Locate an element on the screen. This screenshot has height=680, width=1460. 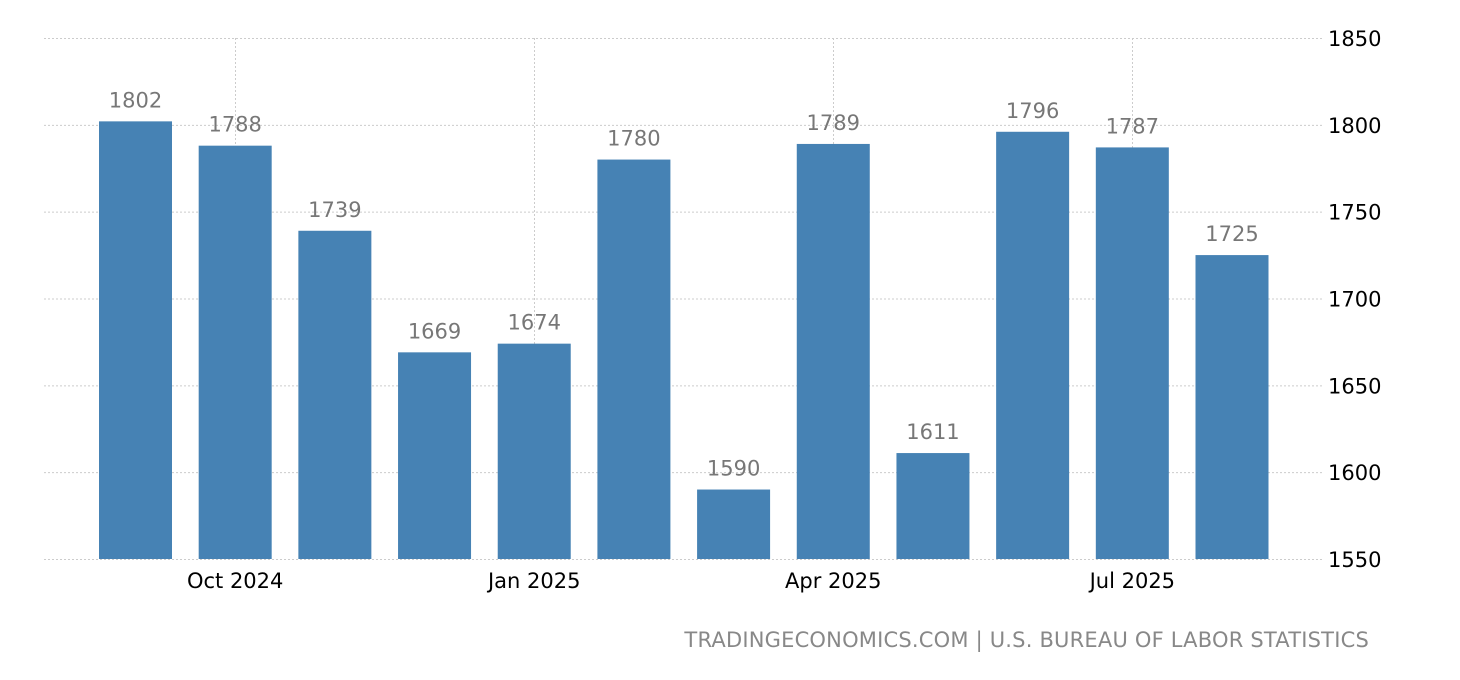
data-label: 1590 is located at coordinates (733, 469).